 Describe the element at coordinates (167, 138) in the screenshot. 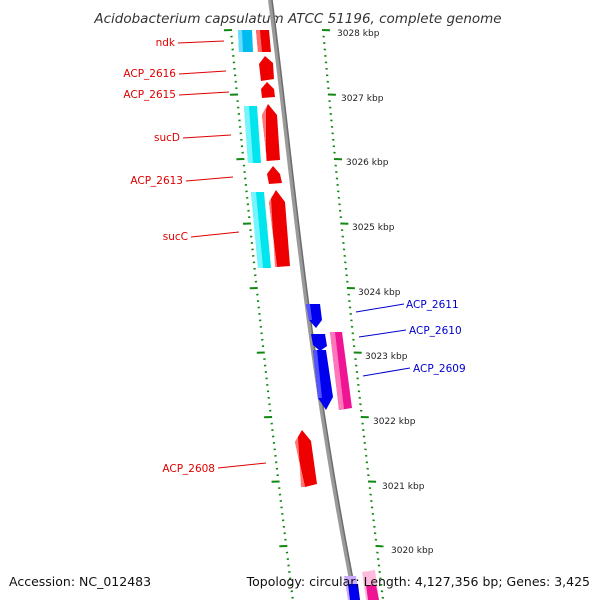

I see `gene-label-sucD: sucD` at that location.